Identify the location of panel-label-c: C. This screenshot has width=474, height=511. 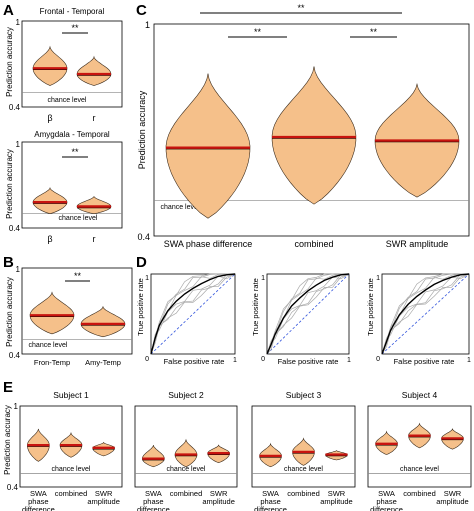
(141, 10).